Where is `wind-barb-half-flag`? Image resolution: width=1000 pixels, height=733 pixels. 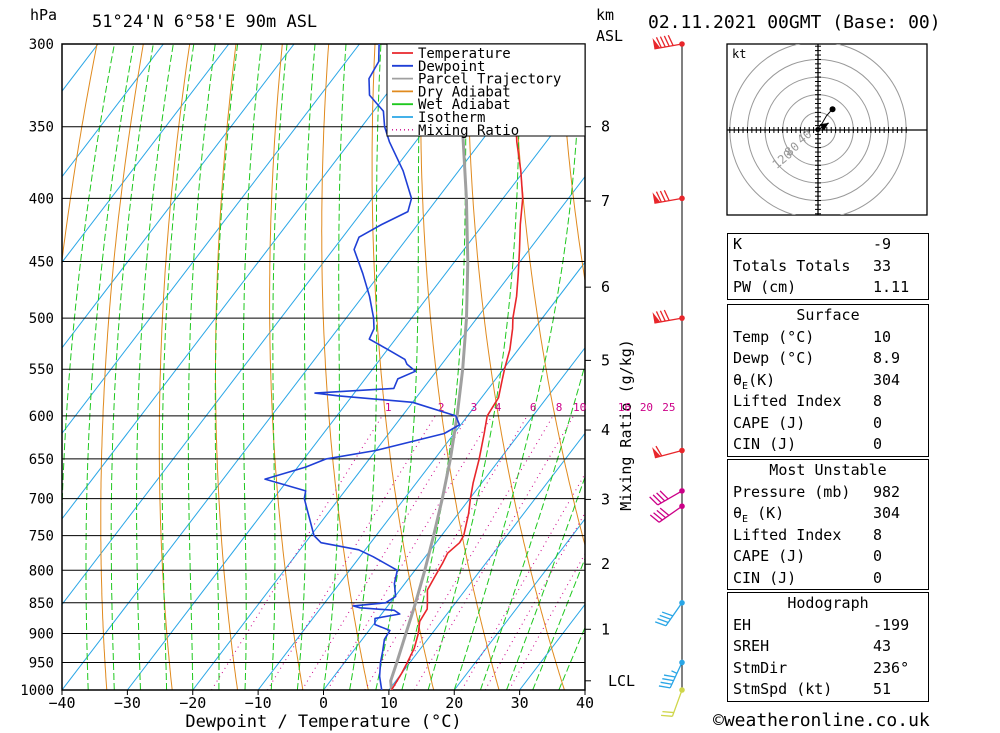
wind-barb-half-flag is located at coordinates (674, 672).